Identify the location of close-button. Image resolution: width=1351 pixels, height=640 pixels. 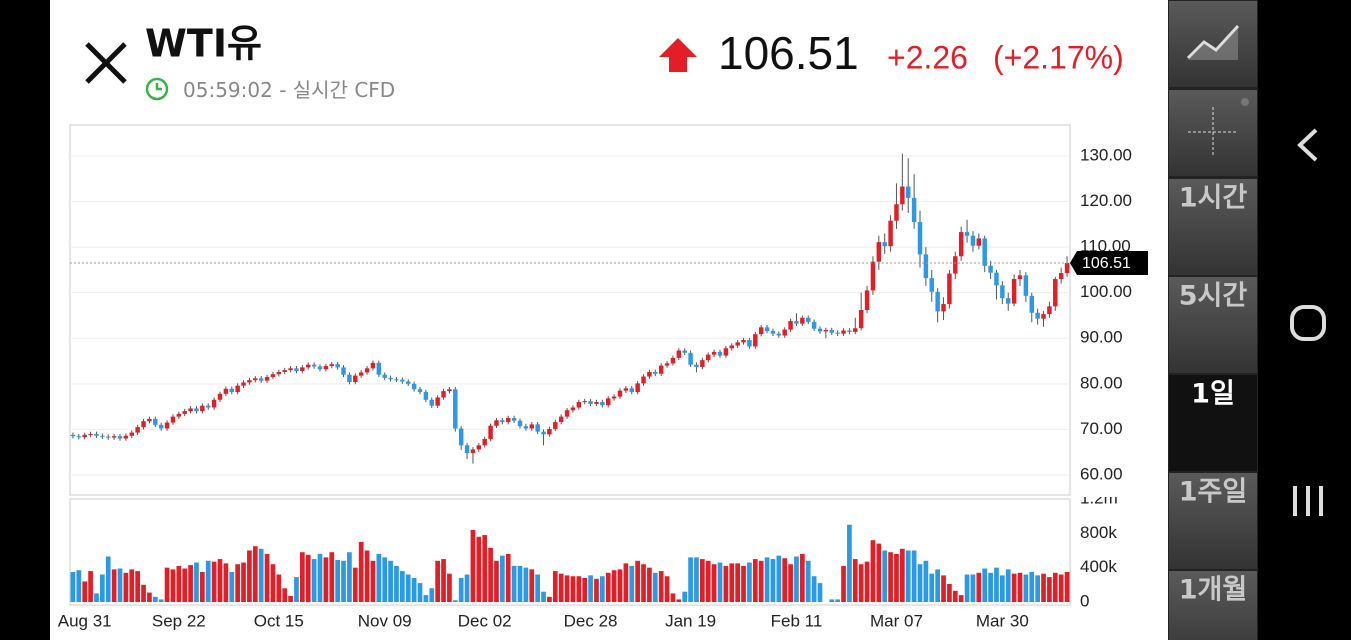
(106, 63).